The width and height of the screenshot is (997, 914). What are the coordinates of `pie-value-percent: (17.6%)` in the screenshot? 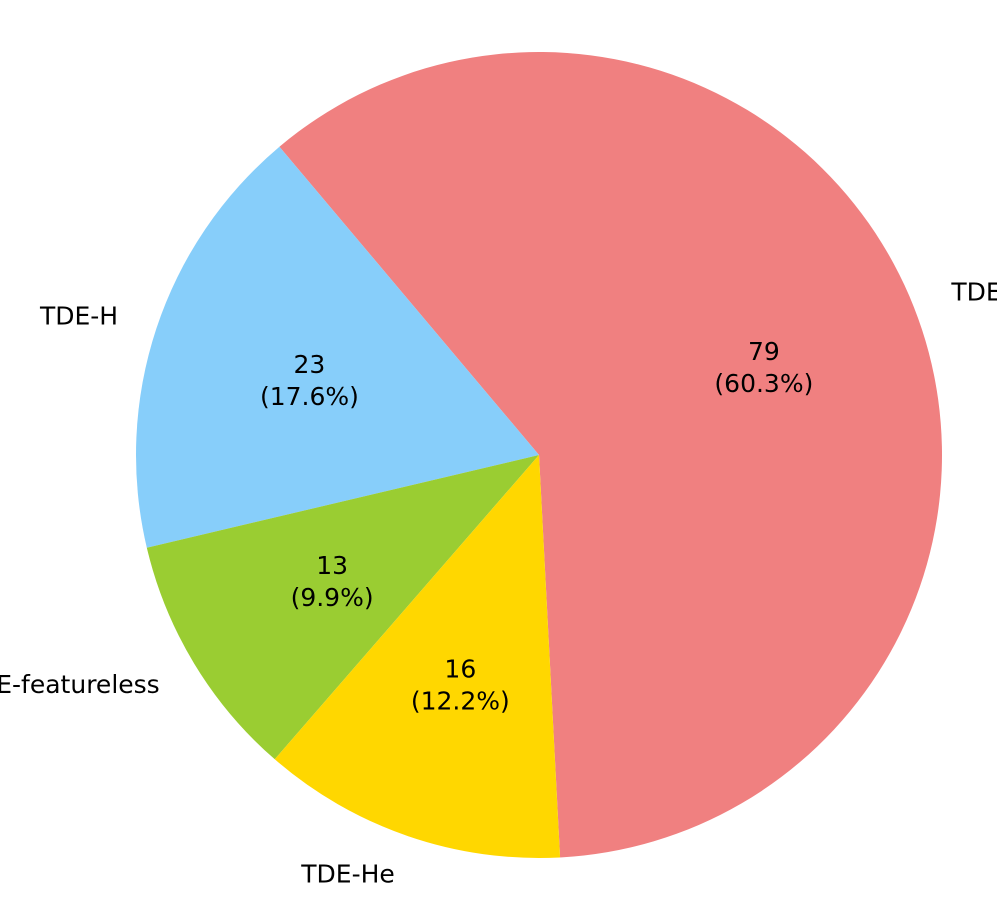 It's located at (309, 396).